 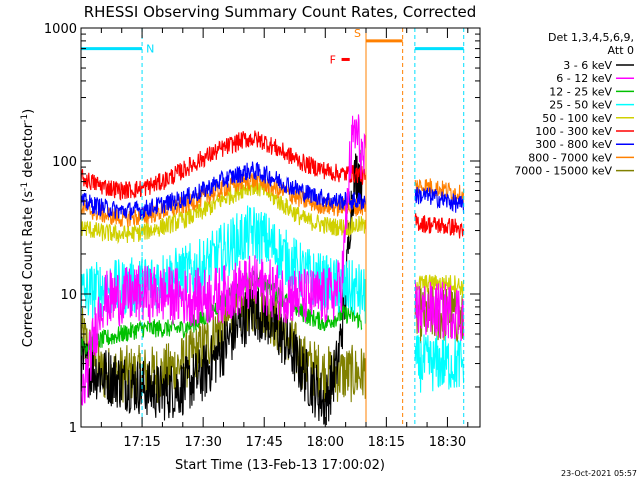 I want to click on y-tick-label: 1, so click(x=73, y=428).